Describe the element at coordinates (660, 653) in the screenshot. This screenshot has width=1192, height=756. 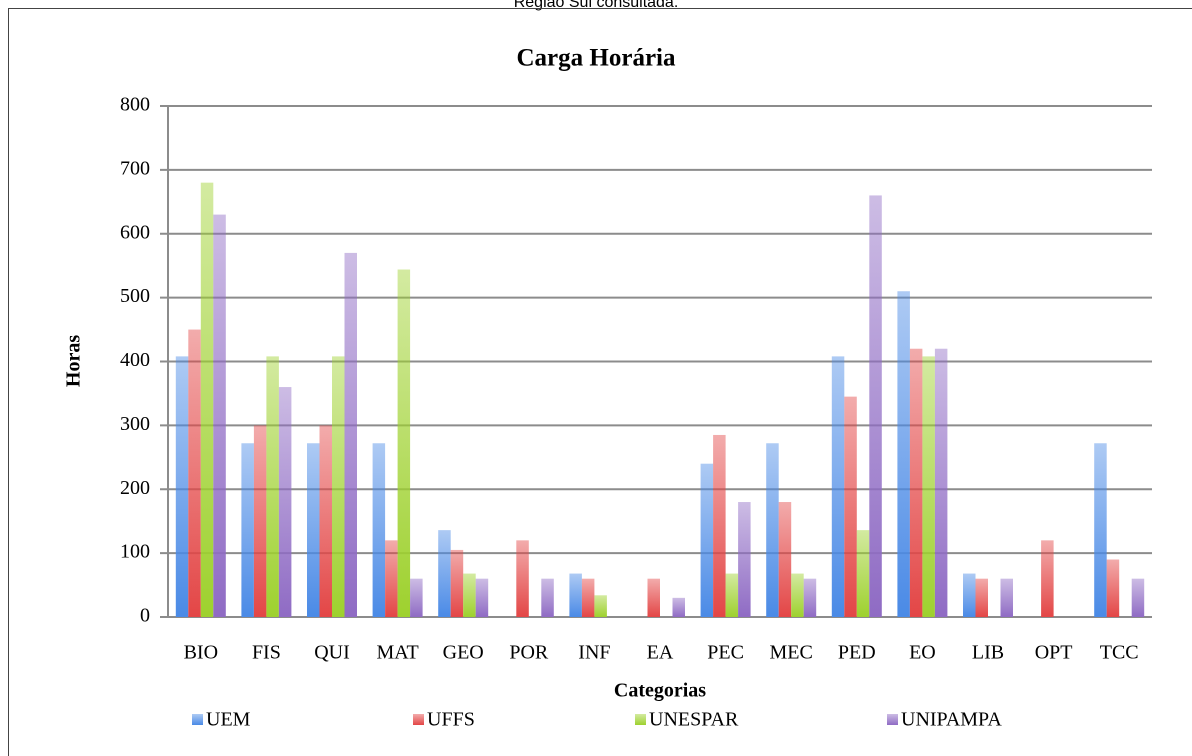
I see `x-tick-label: EA` at that location.